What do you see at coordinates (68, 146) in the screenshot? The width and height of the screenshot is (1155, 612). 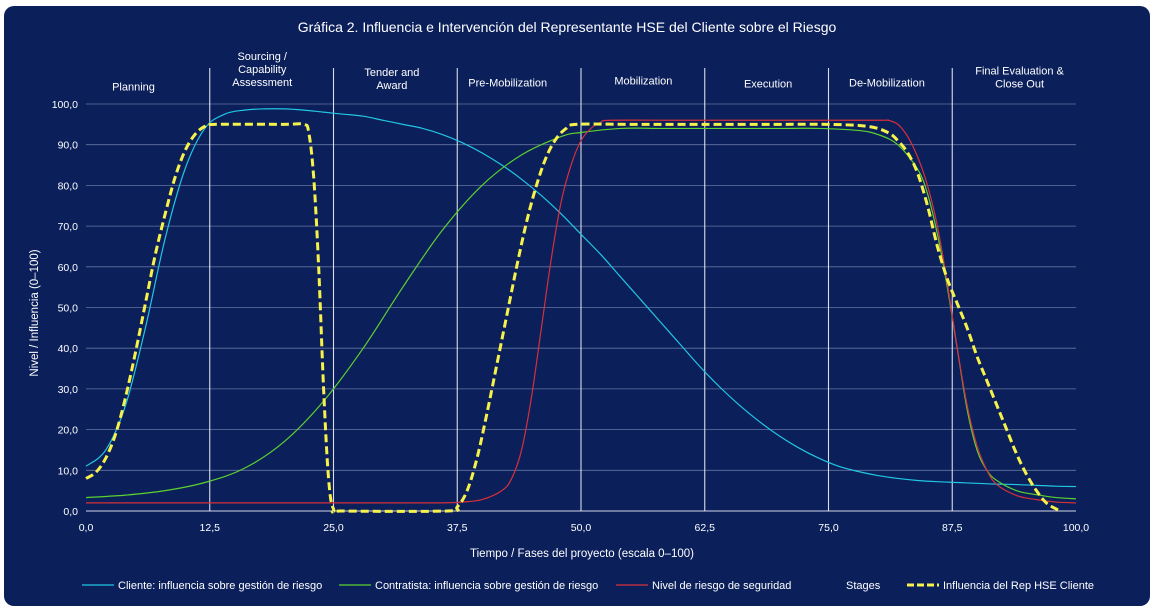 I see `y-tick-label: 90,0` at bounding box center [68, 146].